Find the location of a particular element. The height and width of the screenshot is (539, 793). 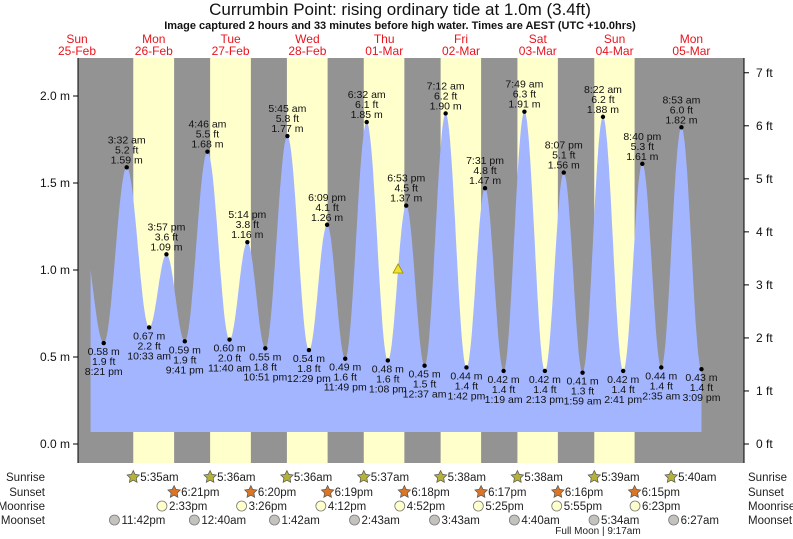

day-of-week: Thu is located at coordinates (384, 39).